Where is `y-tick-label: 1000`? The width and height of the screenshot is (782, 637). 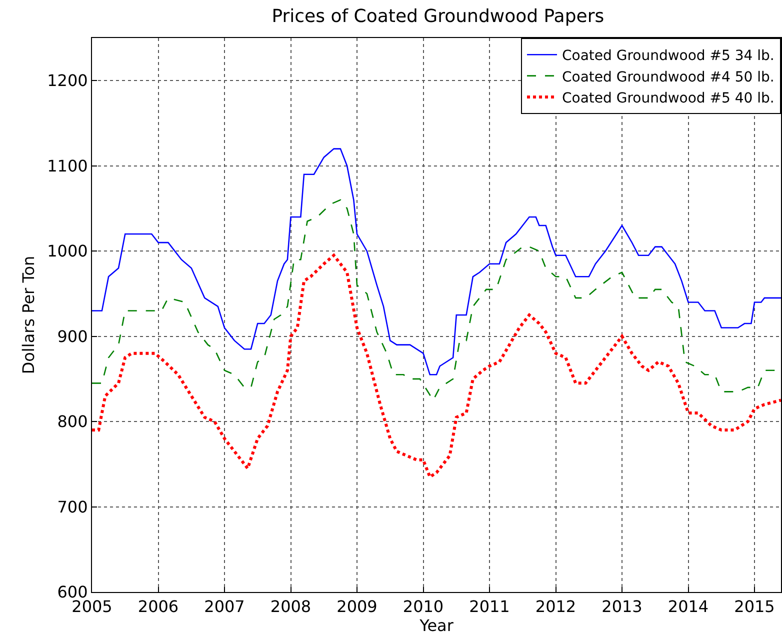
y-tick-label: 1000 is located at coordinates (67, 251).